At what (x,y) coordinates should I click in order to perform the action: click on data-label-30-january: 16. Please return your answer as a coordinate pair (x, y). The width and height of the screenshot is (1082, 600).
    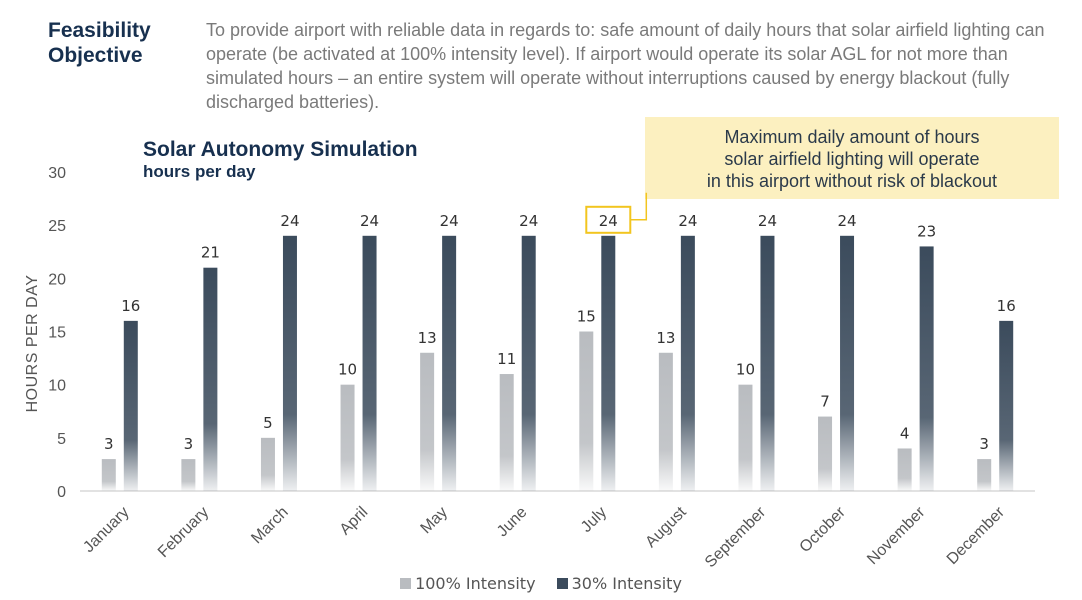
    Looking at the image, I should click on (130, 306).